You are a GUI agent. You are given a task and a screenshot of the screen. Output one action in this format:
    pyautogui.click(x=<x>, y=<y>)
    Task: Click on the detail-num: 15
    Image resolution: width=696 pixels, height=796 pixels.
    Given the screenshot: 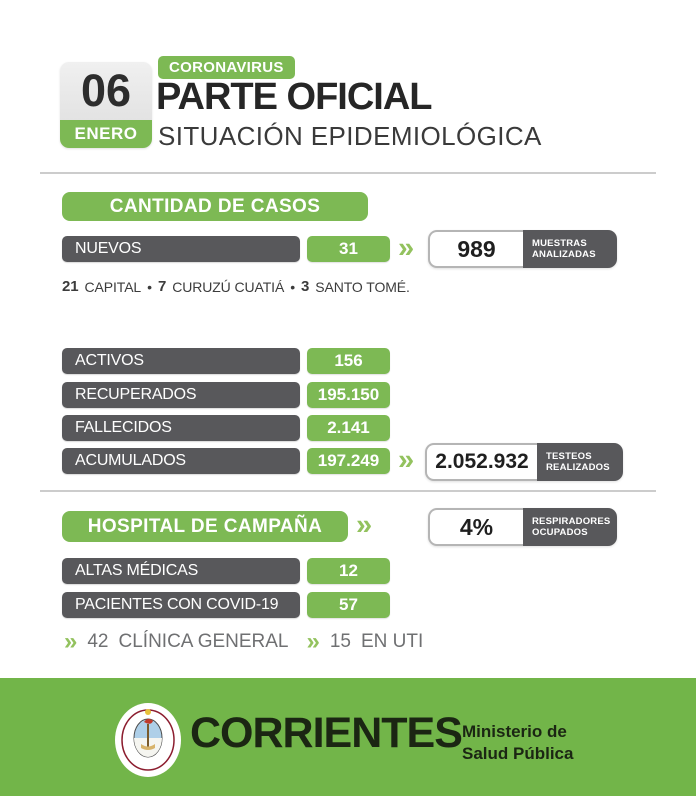 What is the action you would take?
    pyautogui.click(x=340, y=641)
    